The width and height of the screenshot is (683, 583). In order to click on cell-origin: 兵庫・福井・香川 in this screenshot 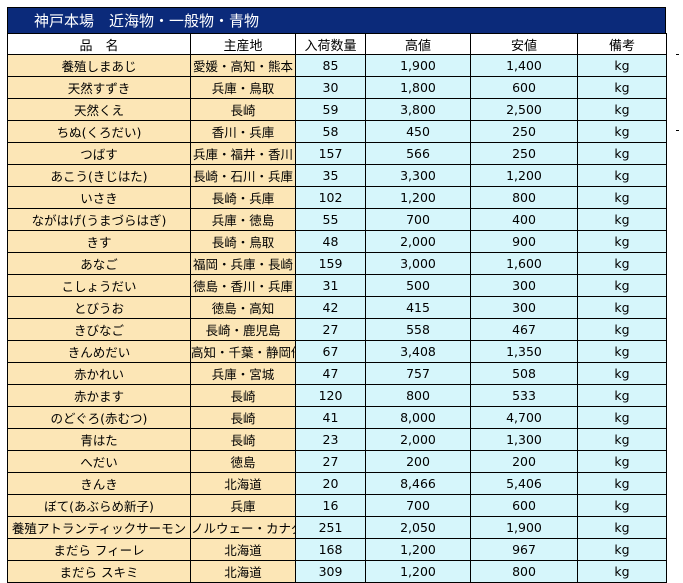, I will do `click(243, 153)`.